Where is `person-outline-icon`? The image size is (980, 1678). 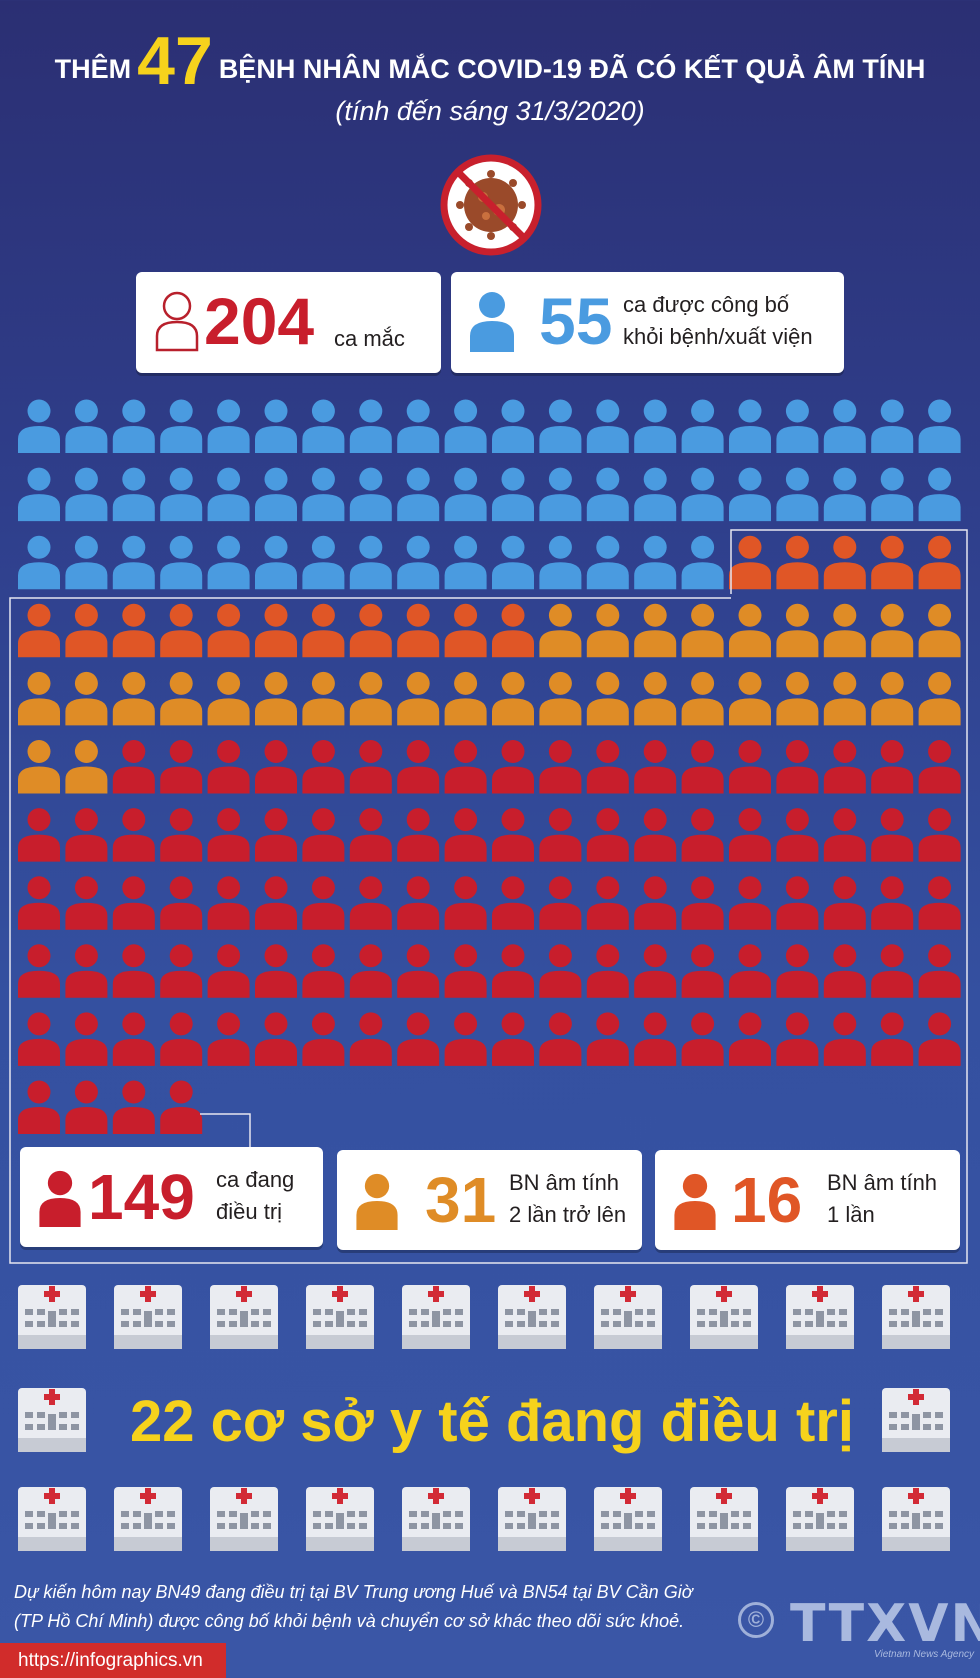
person-outline-icon is located at coordinates (177, 321).